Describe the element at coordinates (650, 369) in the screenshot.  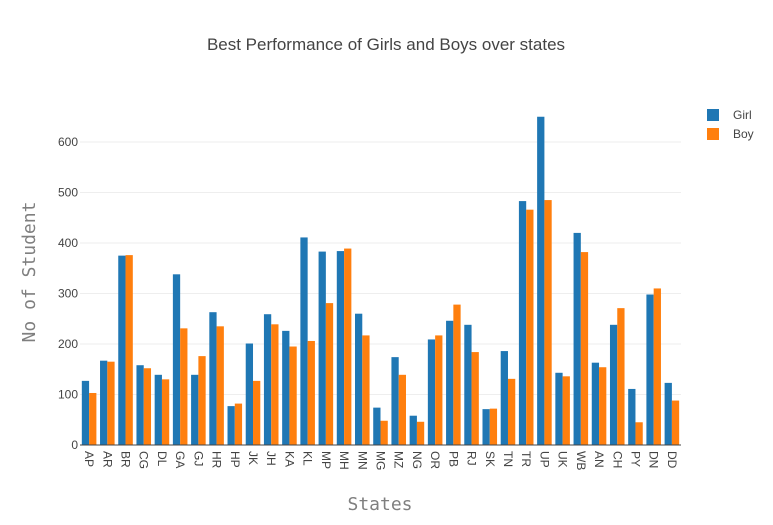
I see `bar-girl-dn` at that location.